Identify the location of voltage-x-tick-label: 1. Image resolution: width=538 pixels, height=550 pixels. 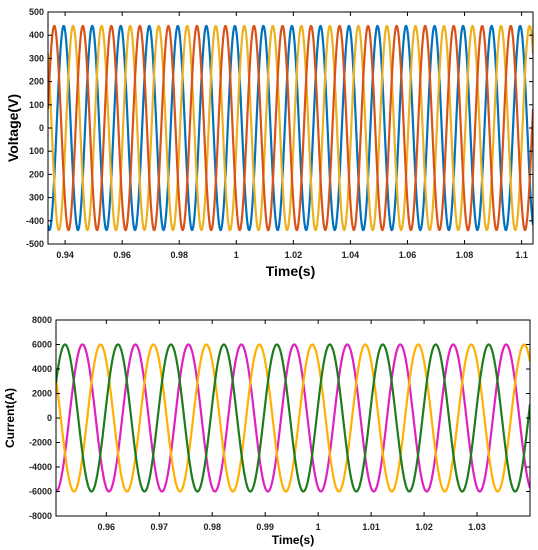
(236, 255).